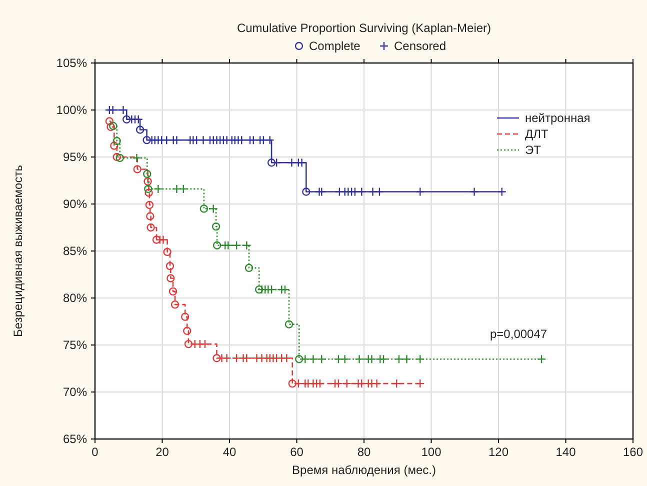 This screenshot has width=647, height=486. What do you see at coordinates (75, 392) in the screenshot?
I see `y-tick-label: 70%` at bounding box center [75, 392].